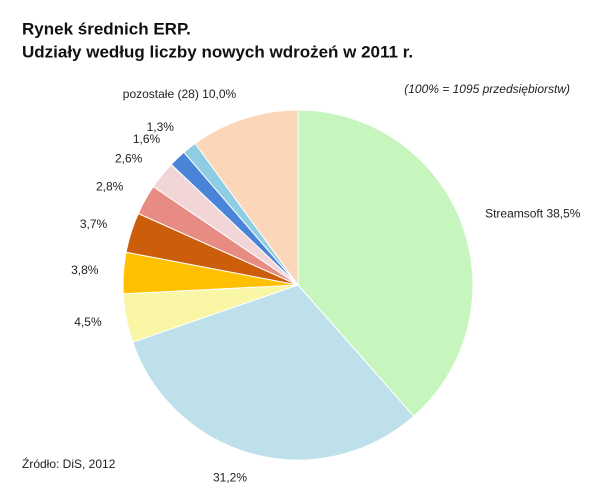 This screenshot has width=600, height=503. Describe the element at coordinates (219, 94) in the screenshot. I see `value-label: 10,0%` at that location.